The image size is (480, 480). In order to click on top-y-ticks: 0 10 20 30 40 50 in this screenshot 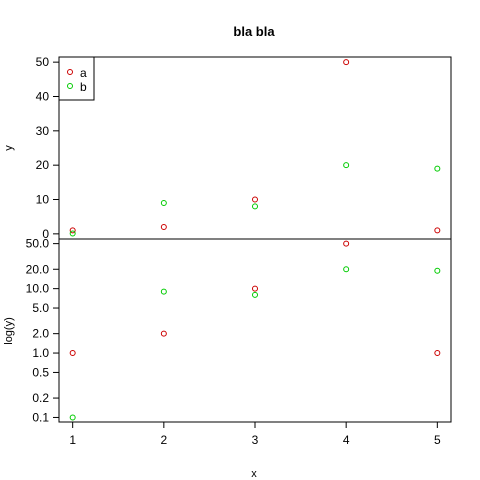, I will do `click(47, 148)`.